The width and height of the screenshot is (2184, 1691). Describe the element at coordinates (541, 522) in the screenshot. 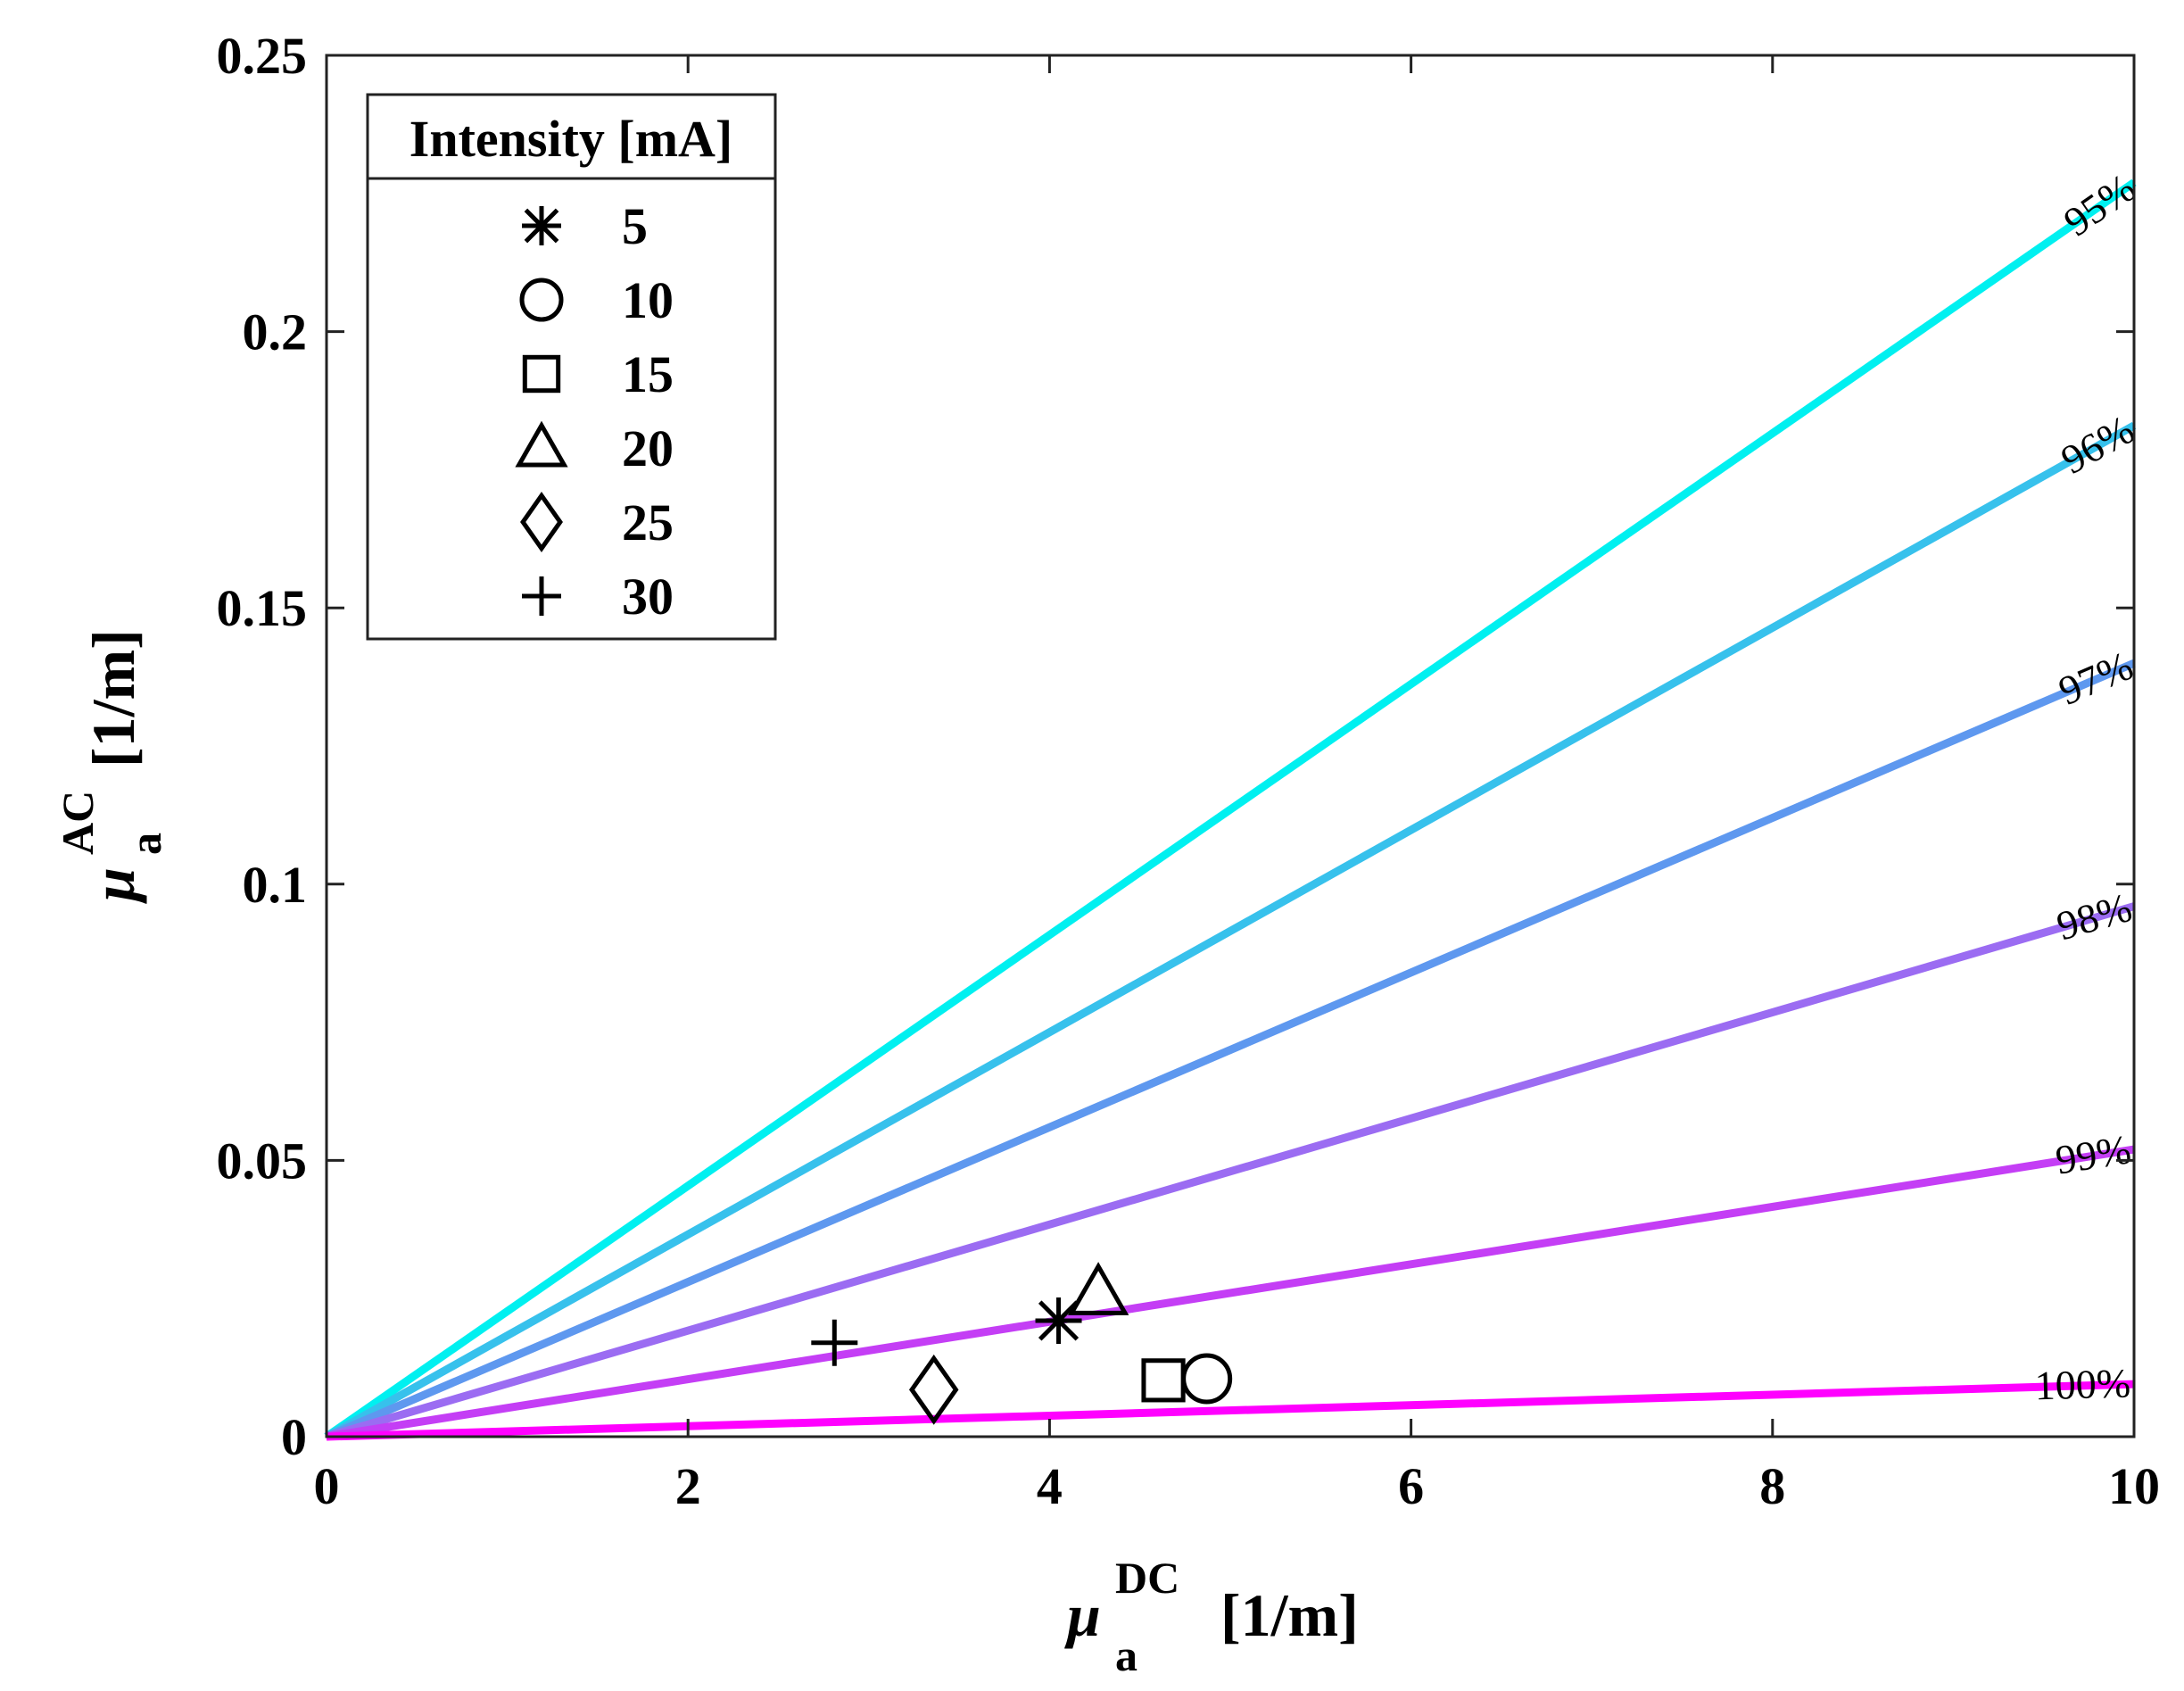

I see `legend-marker-diamond` at that location.